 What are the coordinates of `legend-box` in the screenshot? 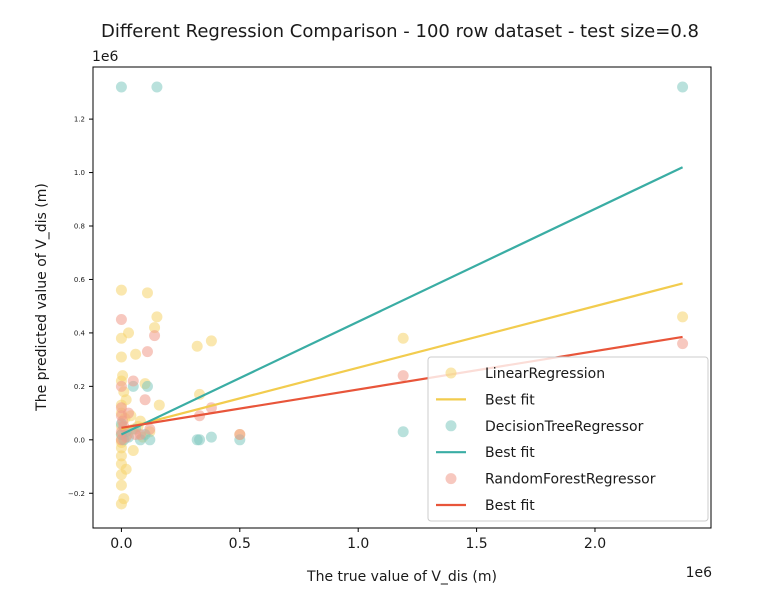 It's located at (568, 439).